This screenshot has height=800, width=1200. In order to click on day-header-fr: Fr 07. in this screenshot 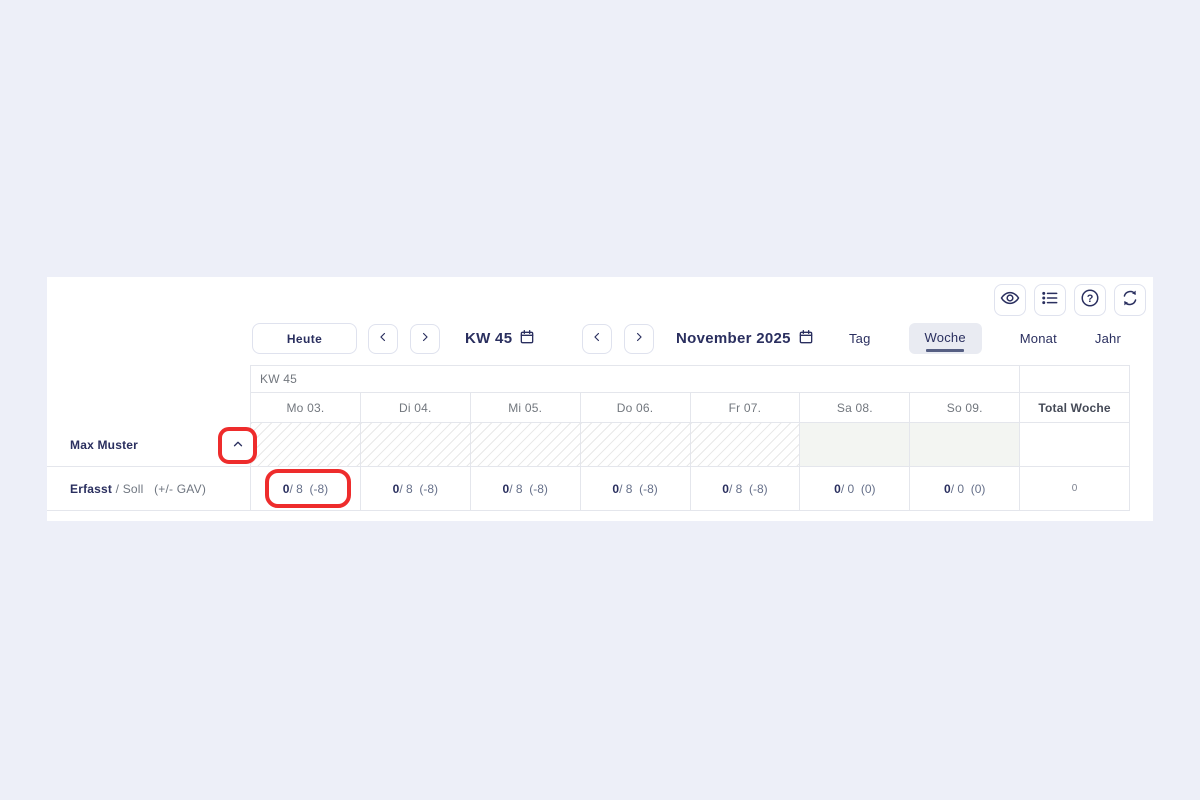, I will do `click(745, 408)`.